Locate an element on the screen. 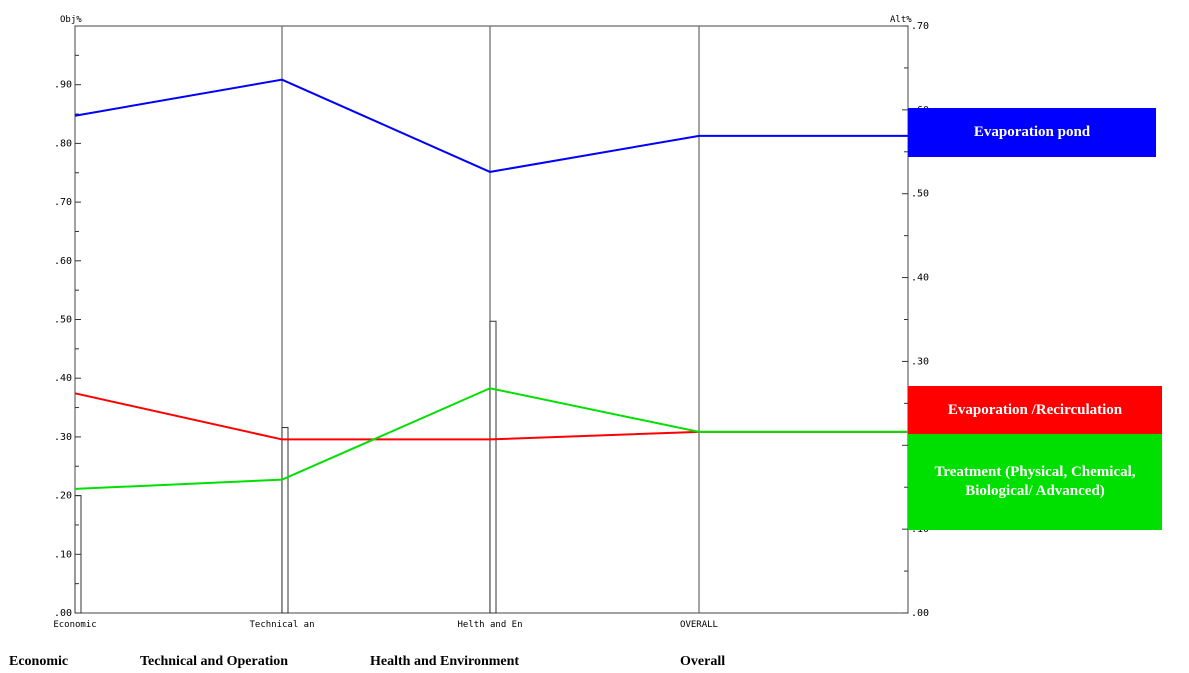 The image size is (1189, 673). left-tick-label: .60 is located at coordinates (63, 261).